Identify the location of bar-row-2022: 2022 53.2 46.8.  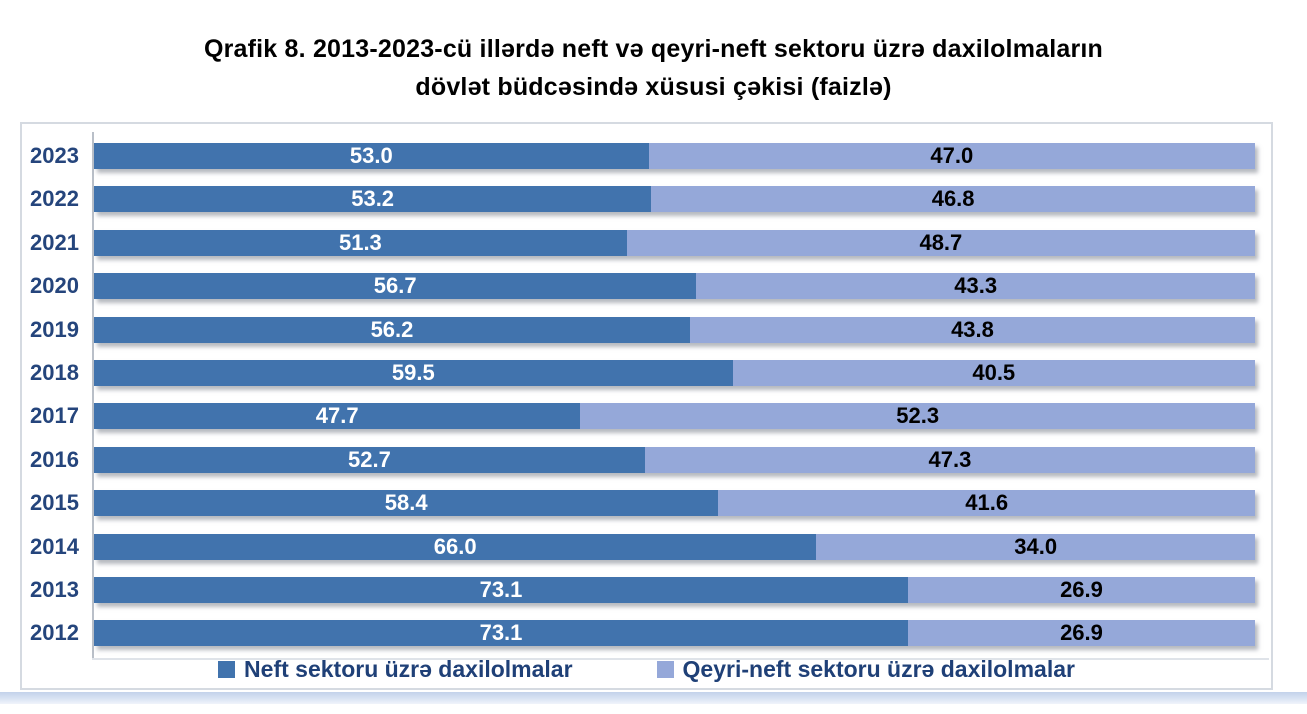
(646, 199).